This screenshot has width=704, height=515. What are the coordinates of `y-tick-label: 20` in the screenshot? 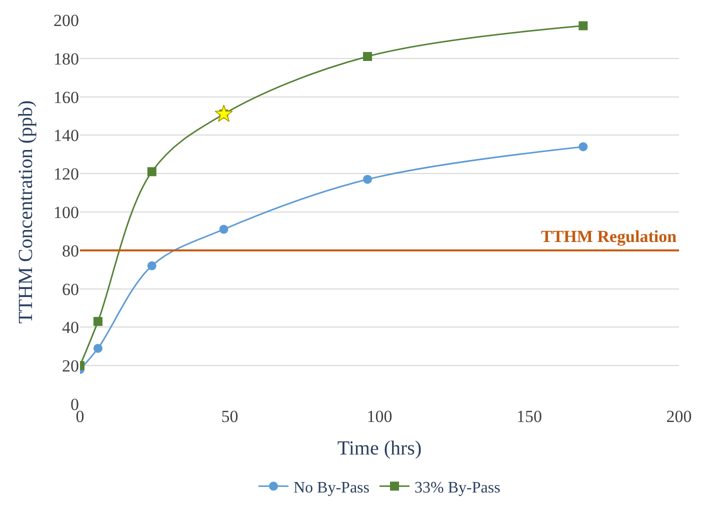 It's located at (70, 366).